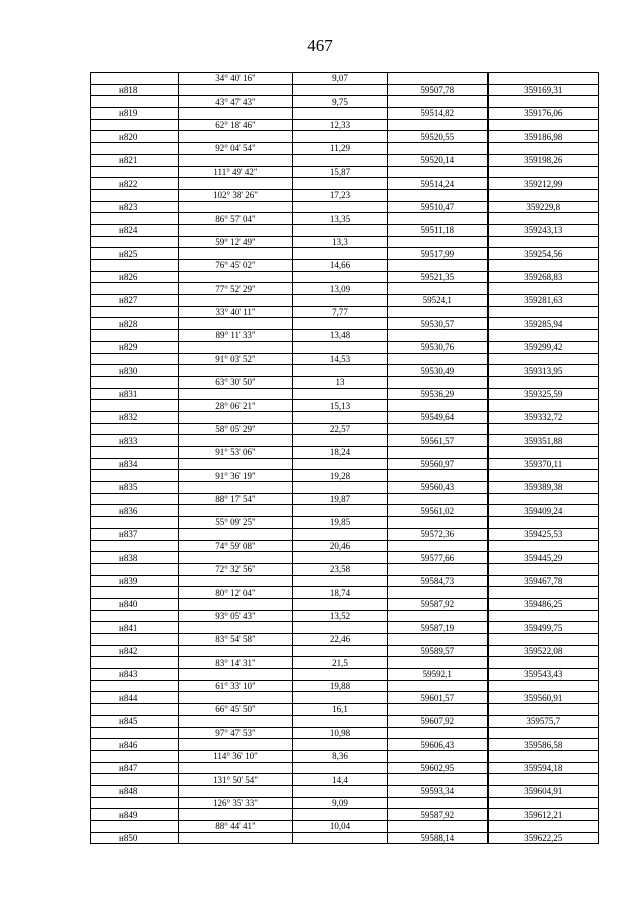 The width and height of the screenshot is (640, 905). What do you see at coordinates (543, 487) in the screenshot?
I see `y-coordinate-cell: 359389,38` at bounding box center [543, 487].